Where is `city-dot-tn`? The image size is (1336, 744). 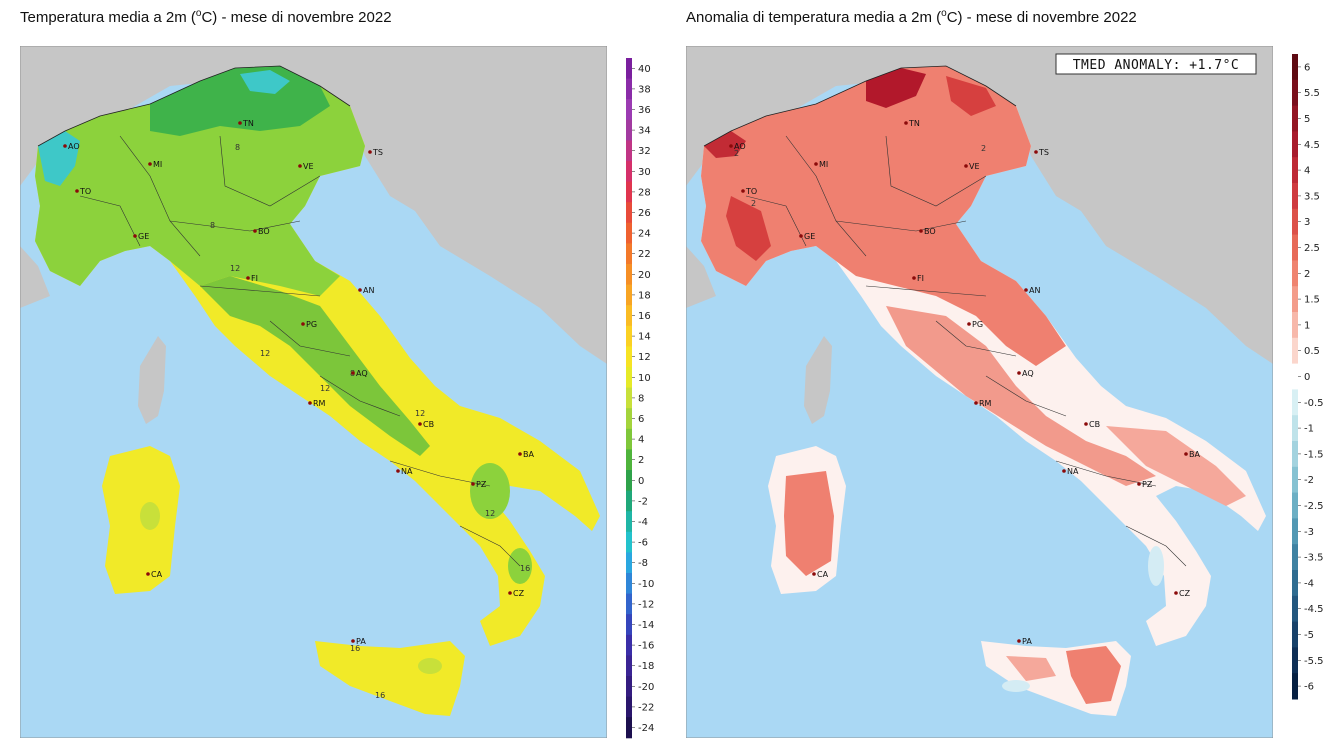 city-dot-tn is located at coordinates (240, 123).